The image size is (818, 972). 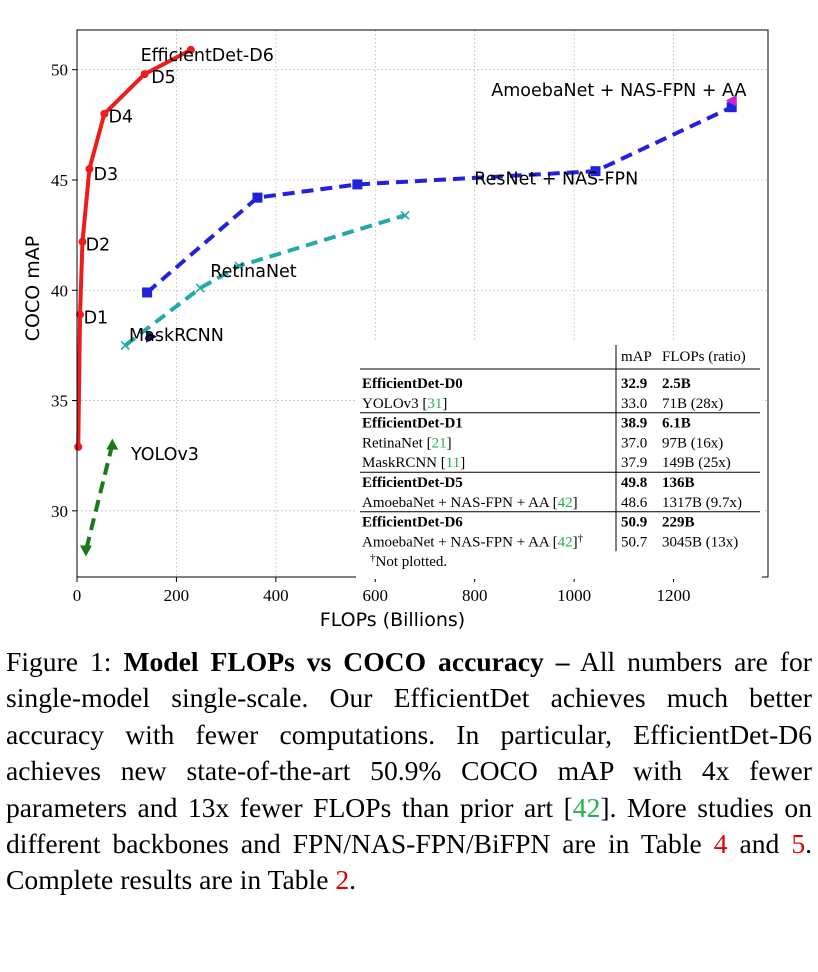 I want to click on x-tick-label: 600, so click(x=376, y=595).